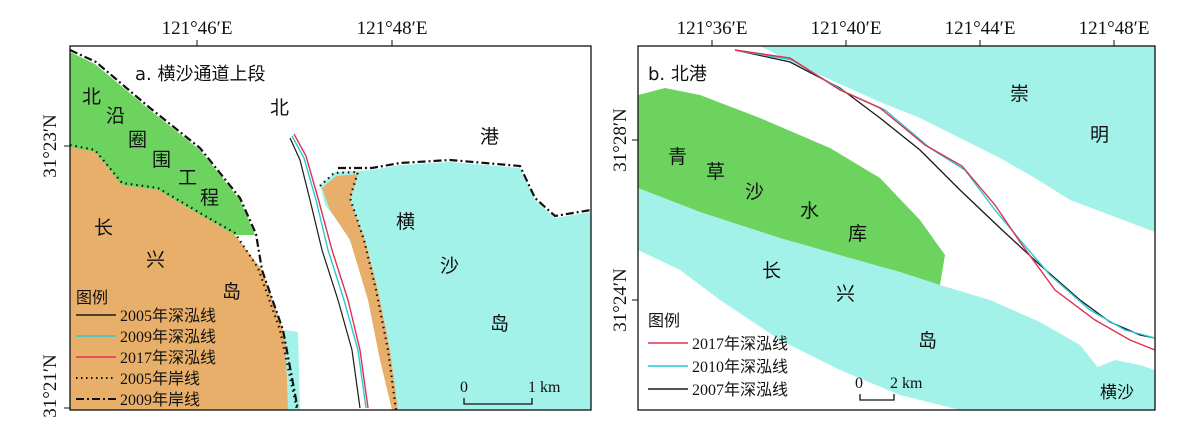 The width and height of the screenshot is (1193, 433). What do you see at coordinates (392, 28) in the screenshot?
I see `panel-a-top-tick-label: 121°48′E` at bounding box center [392, 28].